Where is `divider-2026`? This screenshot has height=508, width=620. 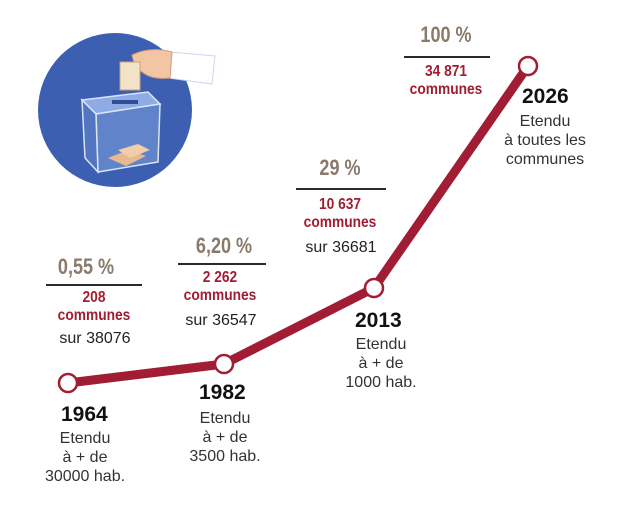 divider-2026 is located at coordinates (447, 57).